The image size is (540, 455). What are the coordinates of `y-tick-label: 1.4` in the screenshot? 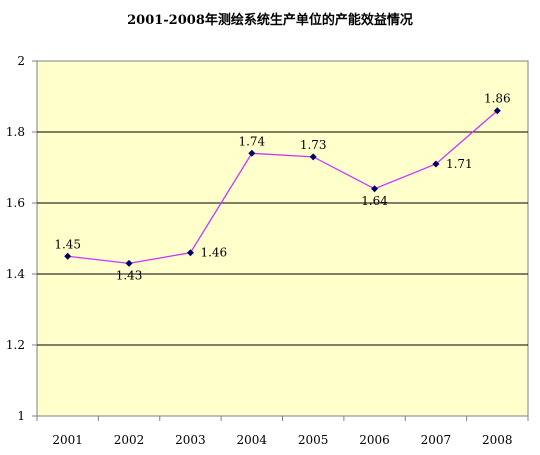 It's located at (15, 274).